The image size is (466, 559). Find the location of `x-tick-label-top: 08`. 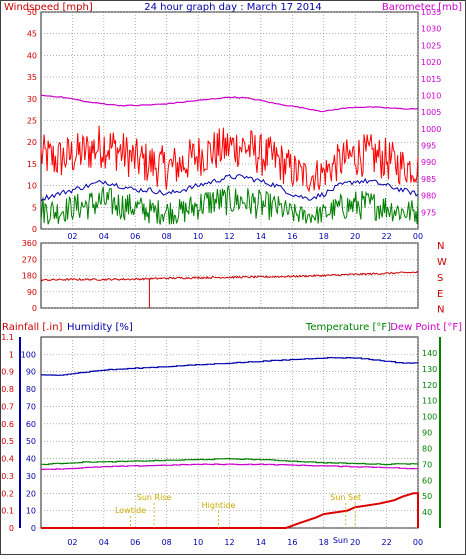

x-tick-label-top: 08 is located at coordinates (167, 236).